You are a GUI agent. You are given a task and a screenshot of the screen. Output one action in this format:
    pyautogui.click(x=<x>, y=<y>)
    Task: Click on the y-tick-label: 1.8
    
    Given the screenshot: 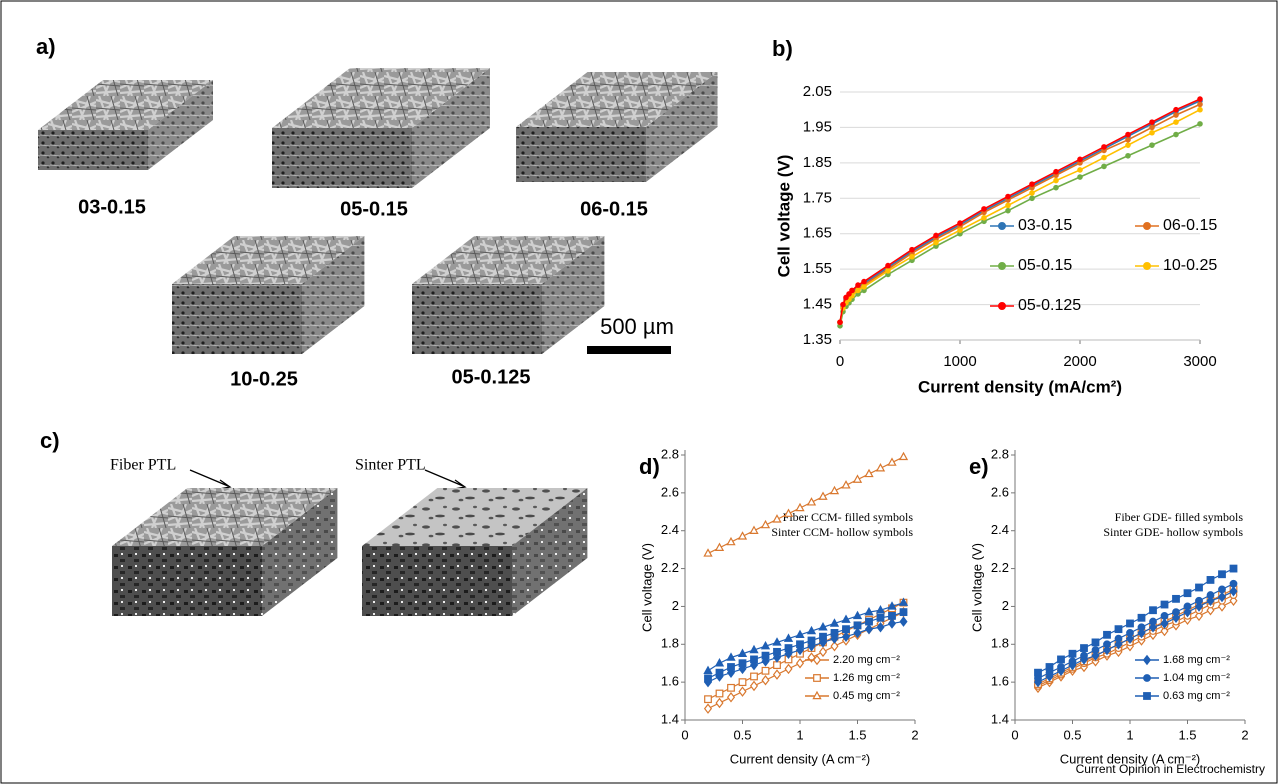 What is the action you would take?
    pyautogui.click(x=670, y=643)
    